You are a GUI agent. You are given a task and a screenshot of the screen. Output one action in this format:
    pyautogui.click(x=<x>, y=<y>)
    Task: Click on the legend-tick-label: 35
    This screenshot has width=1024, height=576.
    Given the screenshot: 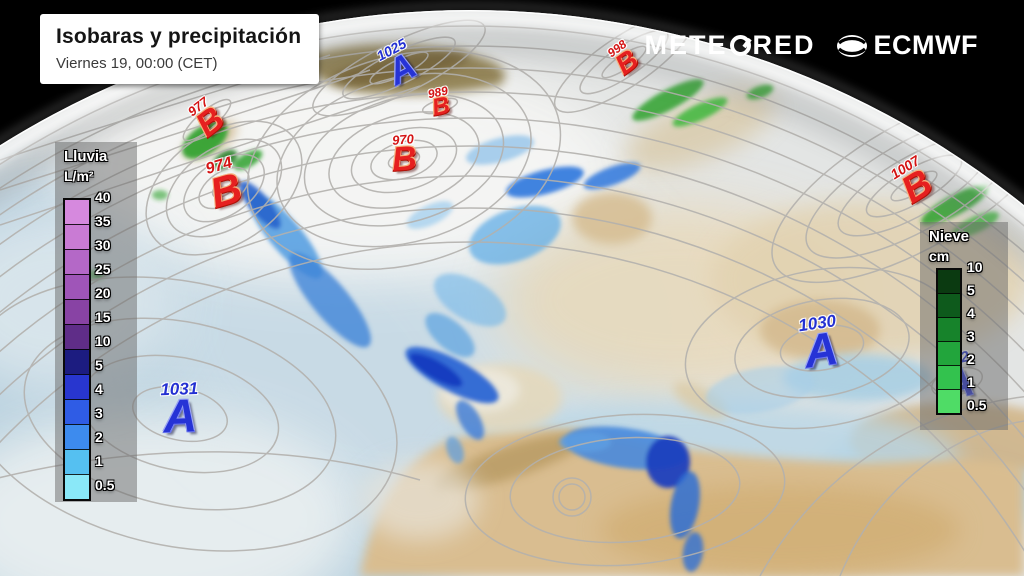 What is the action you would take?
    pyautogui.click(x=103, y=221)
    